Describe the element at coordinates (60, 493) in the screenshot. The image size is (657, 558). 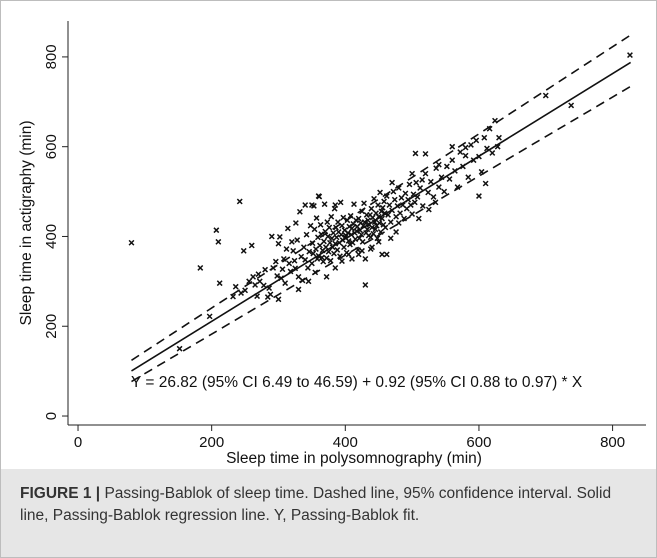
I see `caption-label: FIGURE 1 |` at that location.